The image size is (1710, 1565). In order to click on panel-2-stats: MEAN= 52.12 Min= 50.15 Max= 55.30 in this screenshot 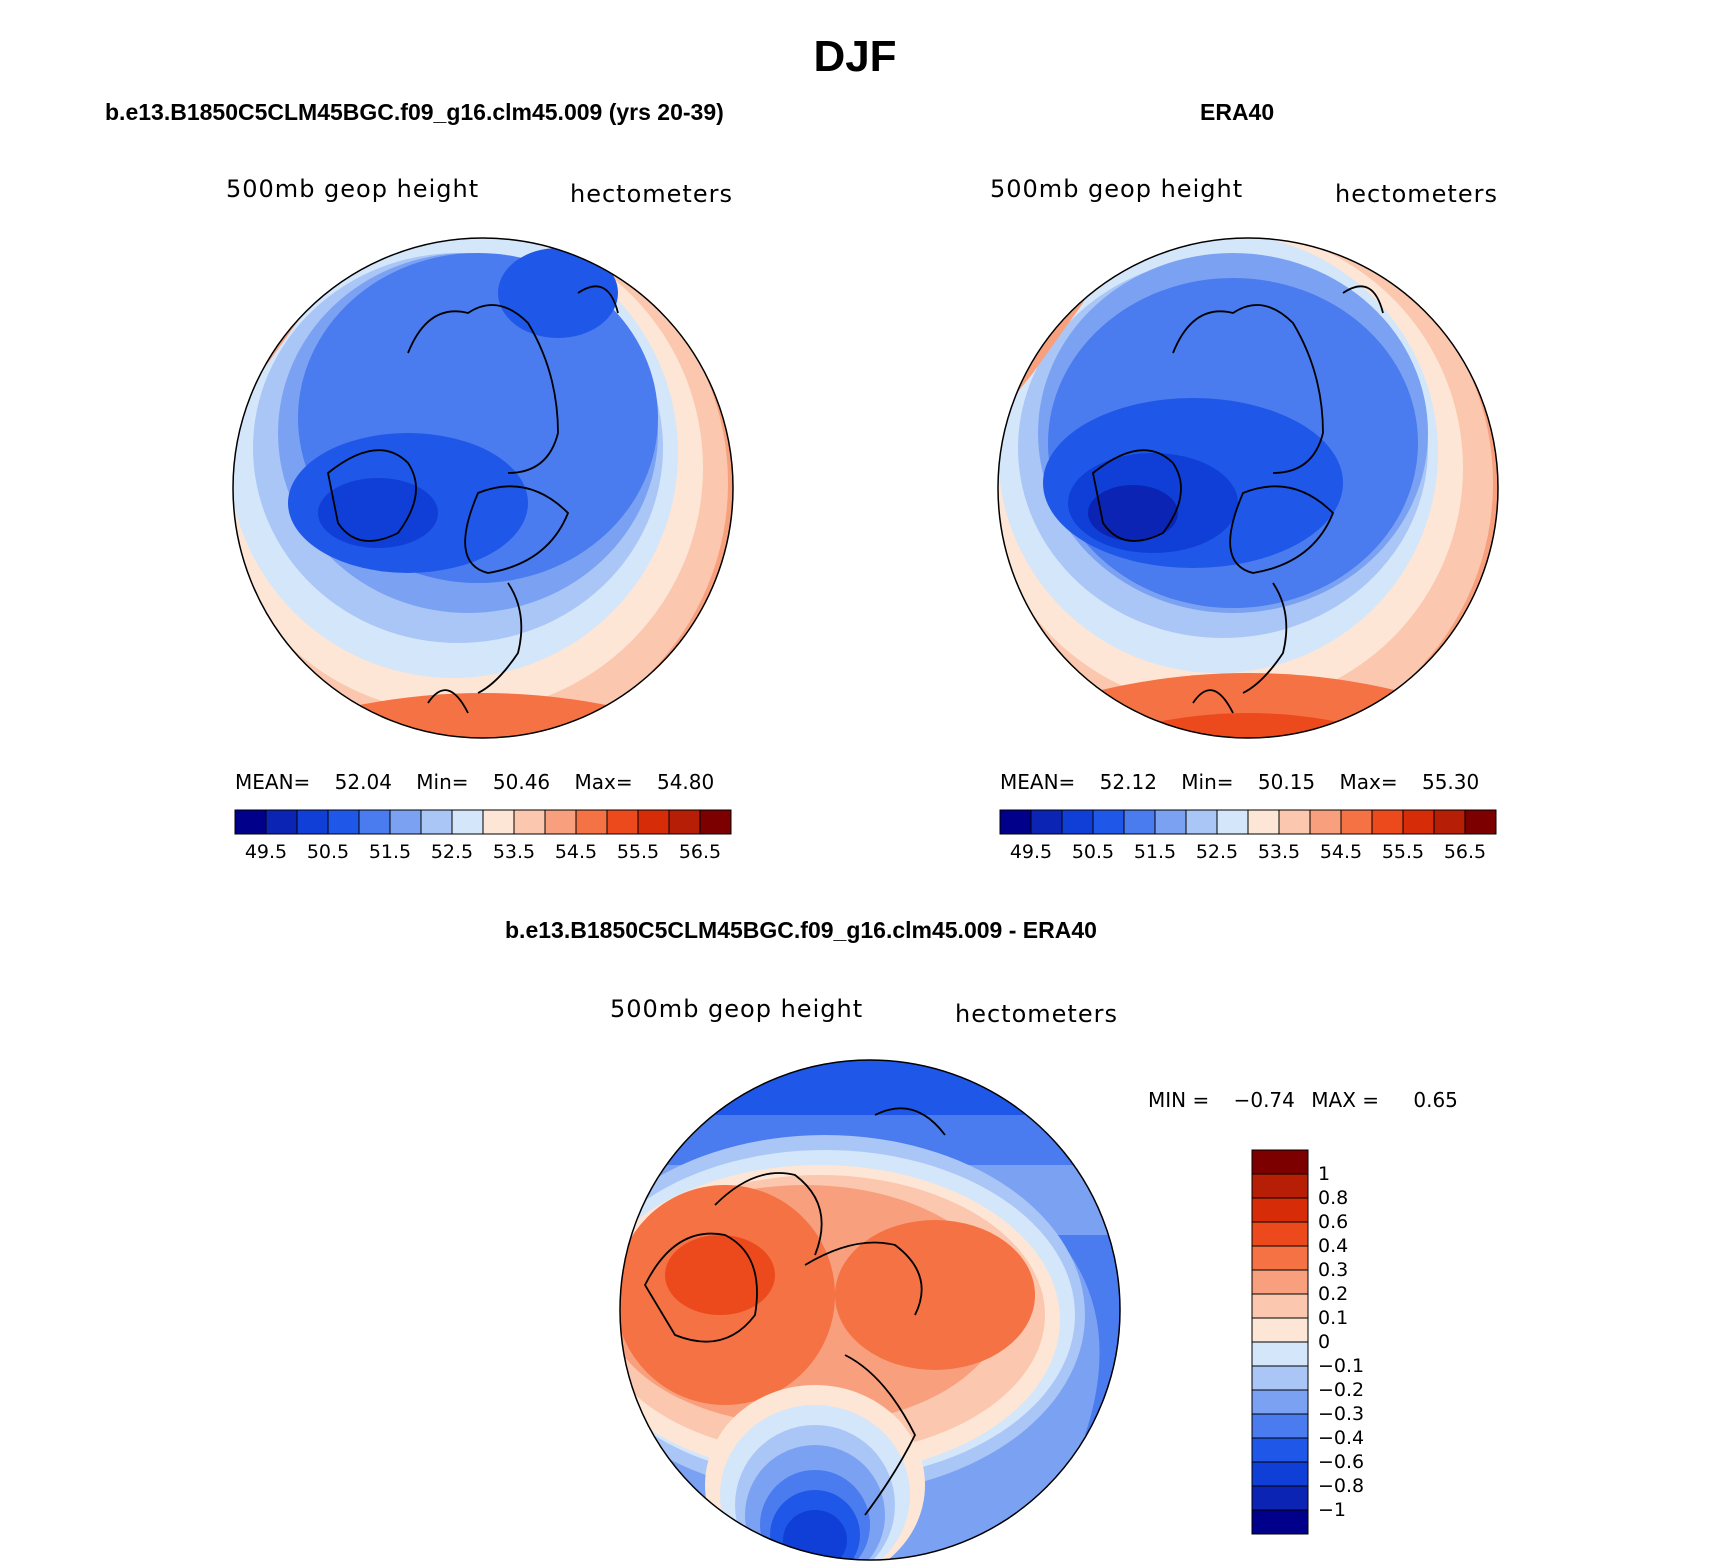, I will do `click(1239, 782)`.